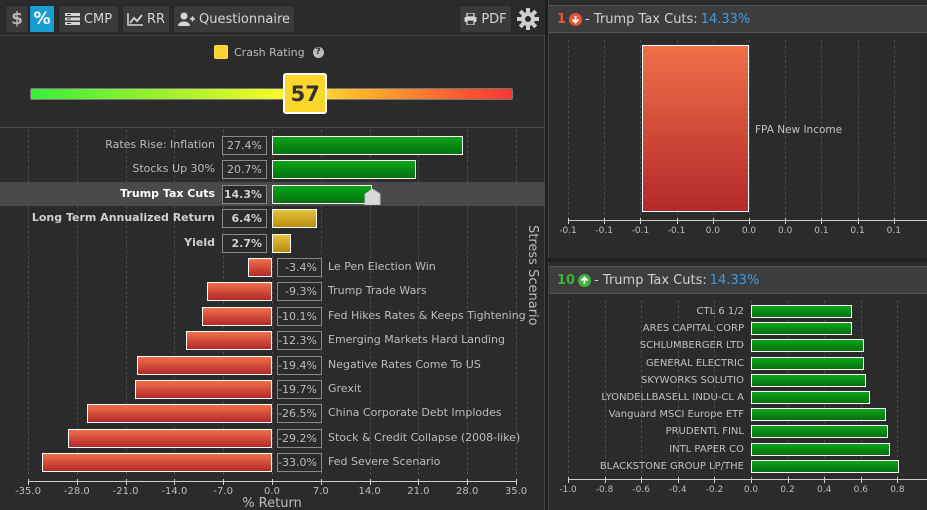 The image size is (927, 510). What do you see at coordinates (271, 94) in the screenshot?
I see `crash-rating-gradient-bar` at bounding box center [271, 94].